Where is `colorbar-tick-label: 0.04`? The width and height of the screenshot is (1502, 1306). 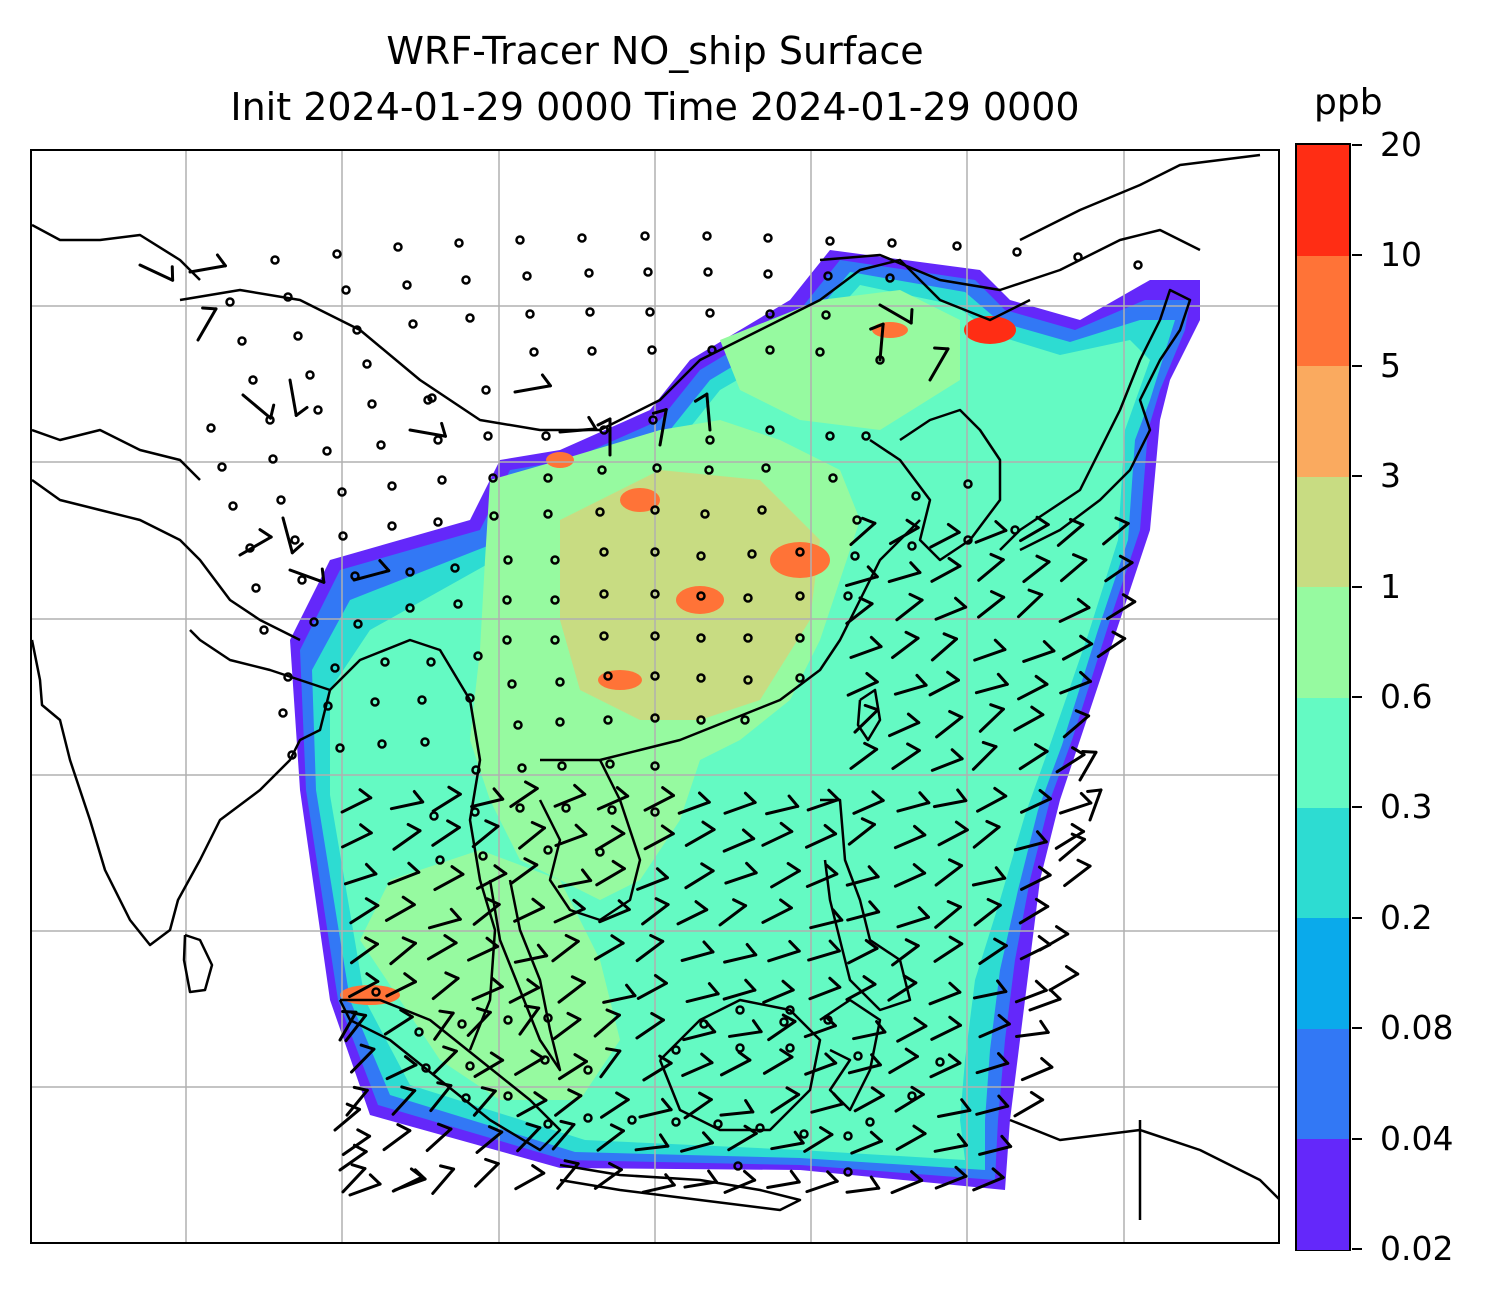 colorbar-tick-label: 0.04 is located at coordinates (1417, 1138).